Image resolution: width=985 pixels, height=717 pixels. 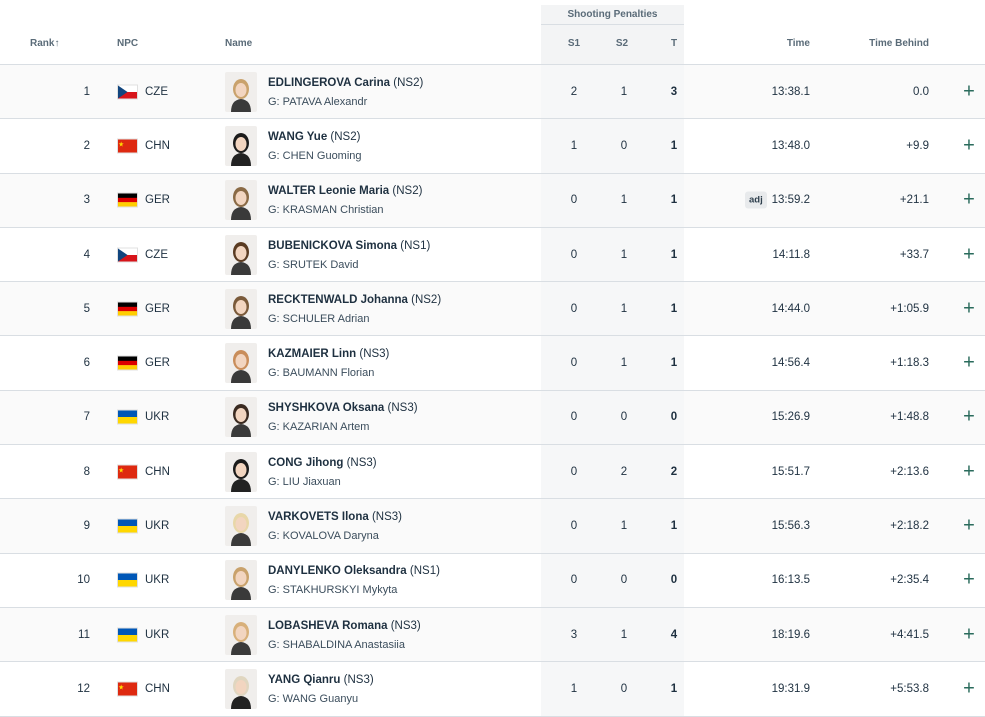 I want to click on athlete-name: SHYSHKOVA Oksana (NS3), so click(x=343, y=408).